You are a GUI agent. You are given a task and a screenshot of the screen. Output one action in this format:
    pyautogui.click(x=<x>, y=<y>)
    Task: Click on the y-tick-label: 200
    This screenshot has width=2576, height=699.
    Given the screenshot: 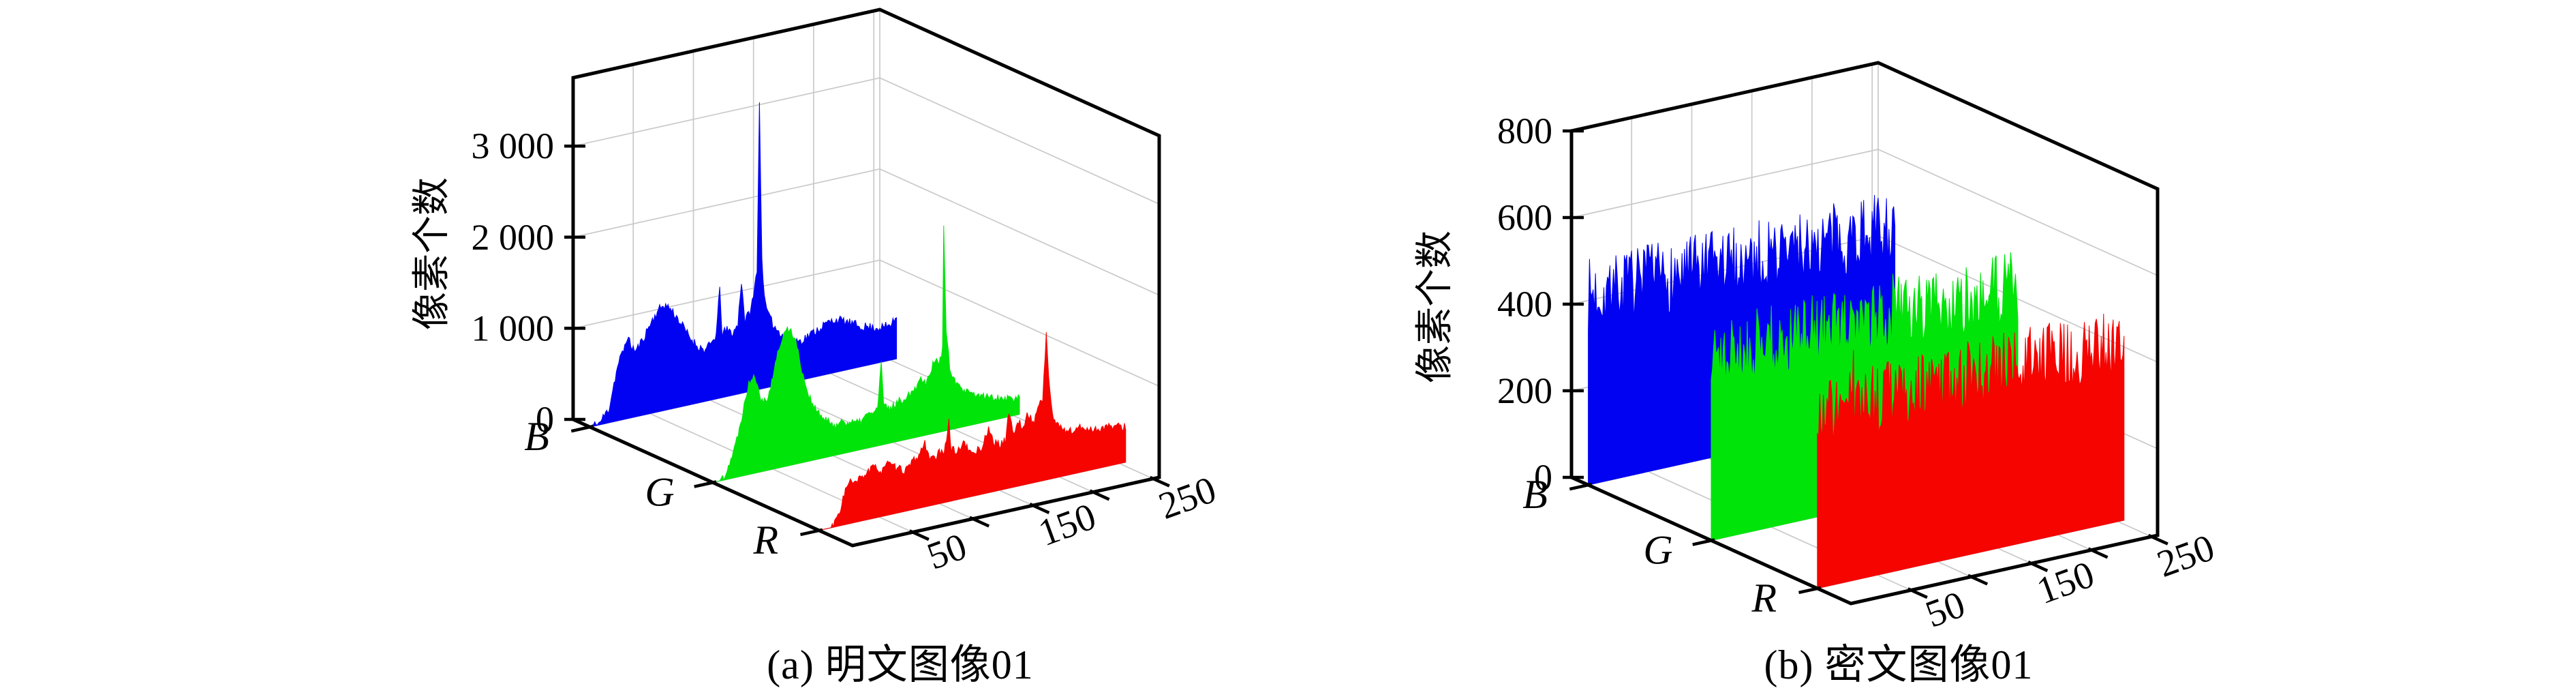 What is the action you would take?
    pyautogui.click(x=1524, y=391)
    